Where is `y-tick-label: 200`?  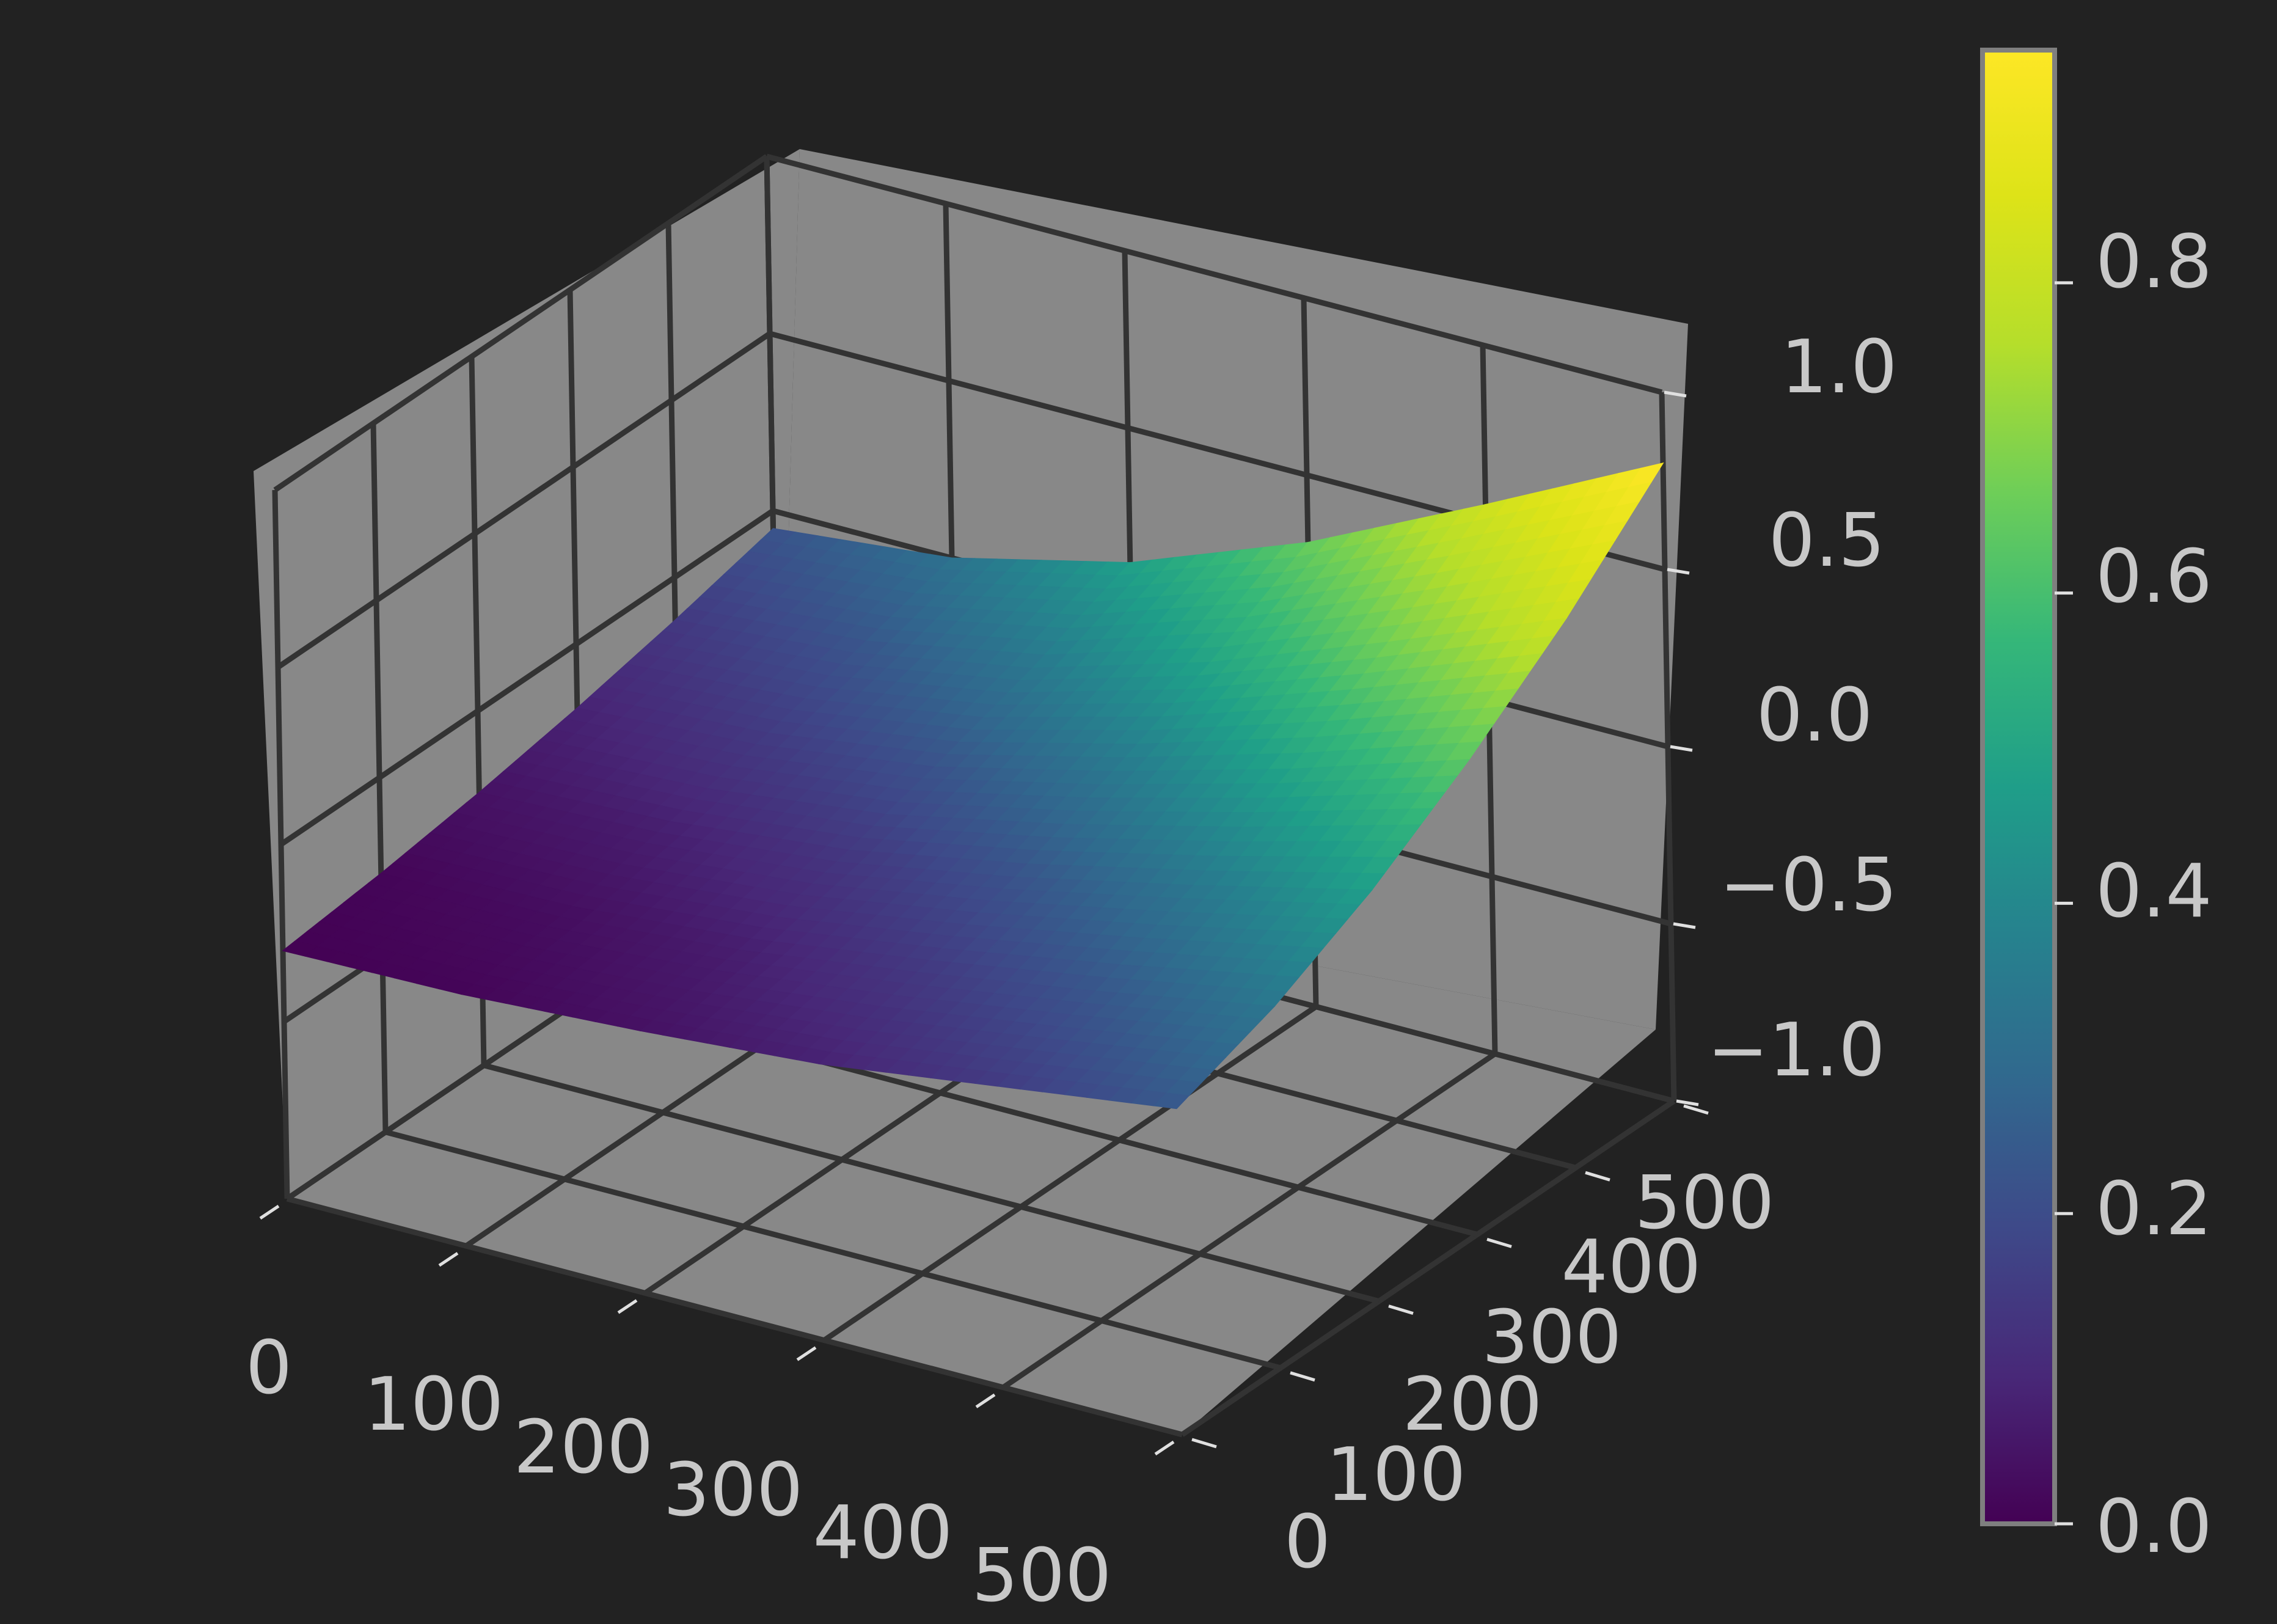 y-tick-label: 200 is located at coordinates (1472, 1404).